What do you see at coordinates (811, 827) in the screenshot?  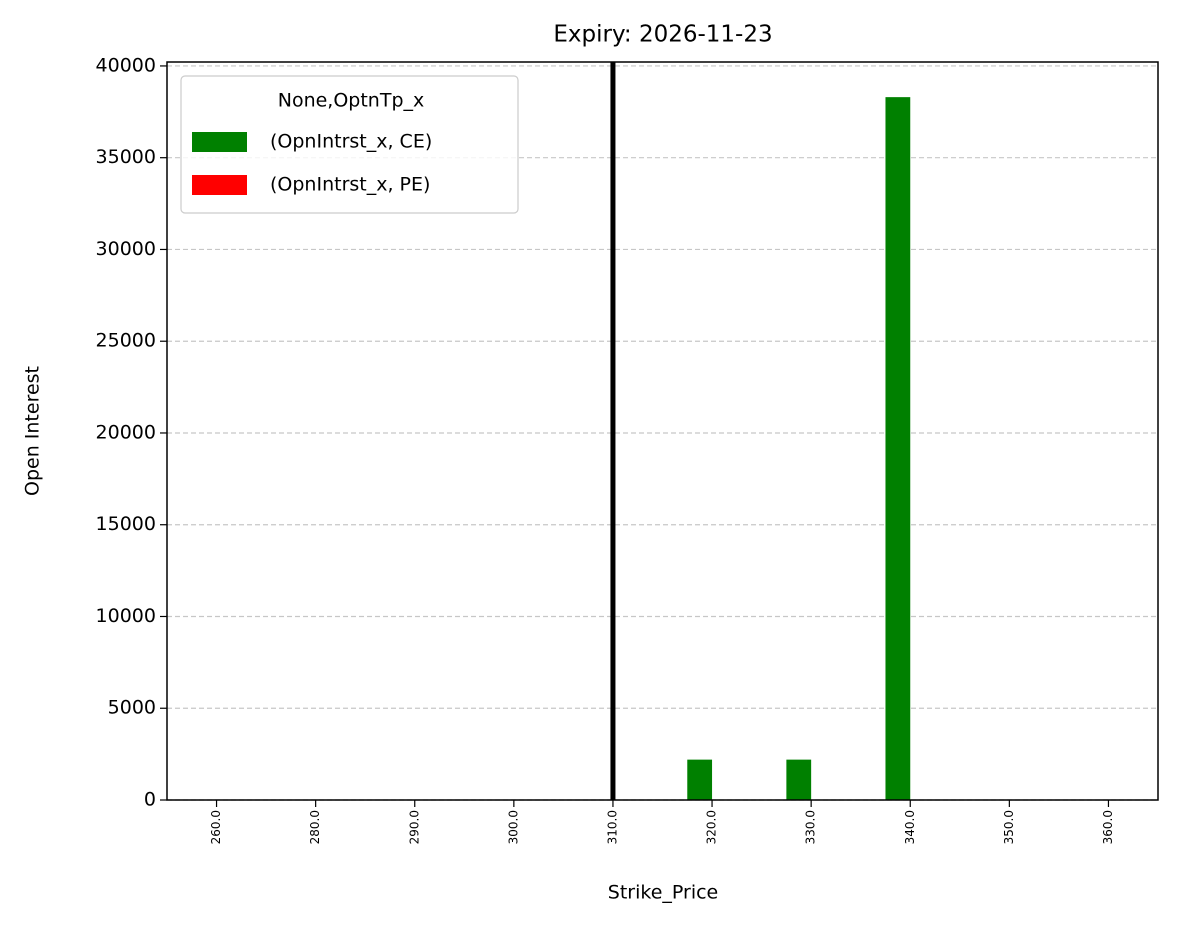 I see `x-tick-label: 330.0` at bounding box center [811, 827].